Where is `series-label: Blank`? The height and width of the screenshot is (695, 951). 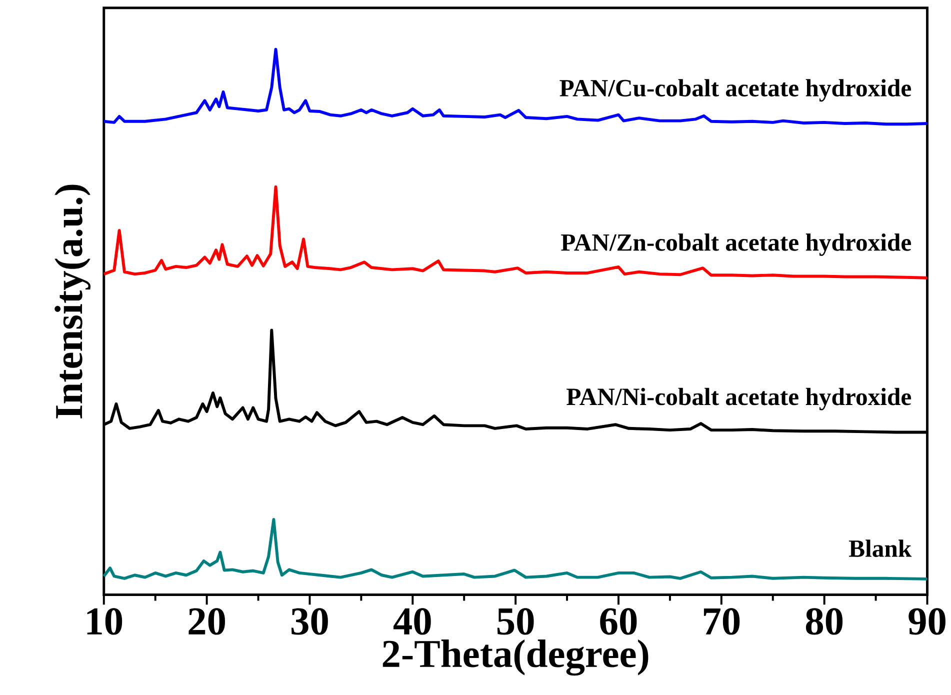 series-label: Blank is located at coordinates (880, 549).